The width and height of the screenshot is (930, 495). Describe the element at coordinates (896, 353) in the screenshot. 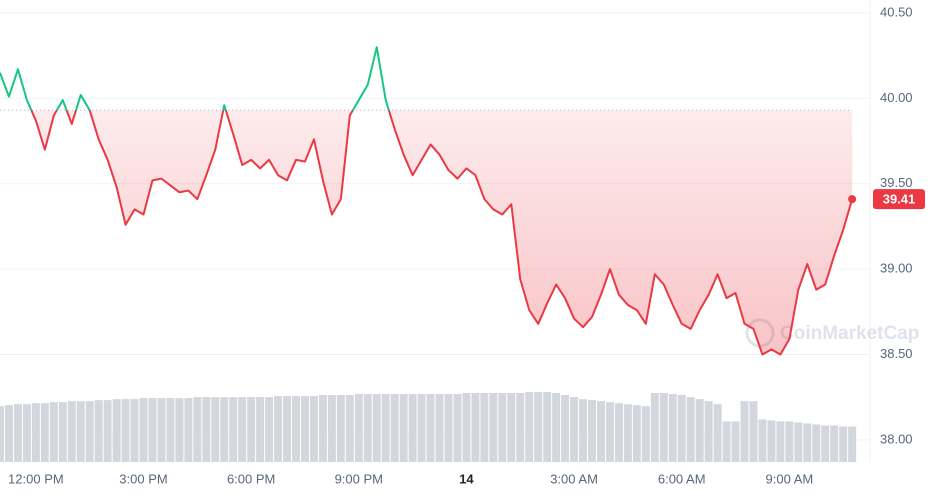

I see `y-tick-label: 38.50` at that location.